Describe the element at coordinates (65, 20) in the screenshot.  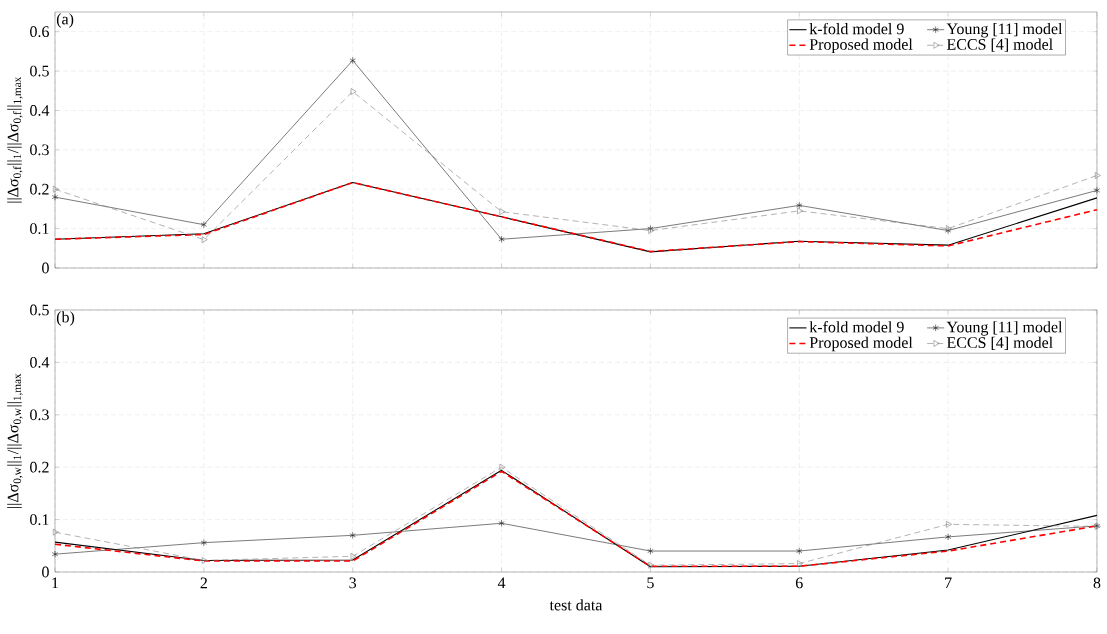
I see `annotation: (a)` at that location.